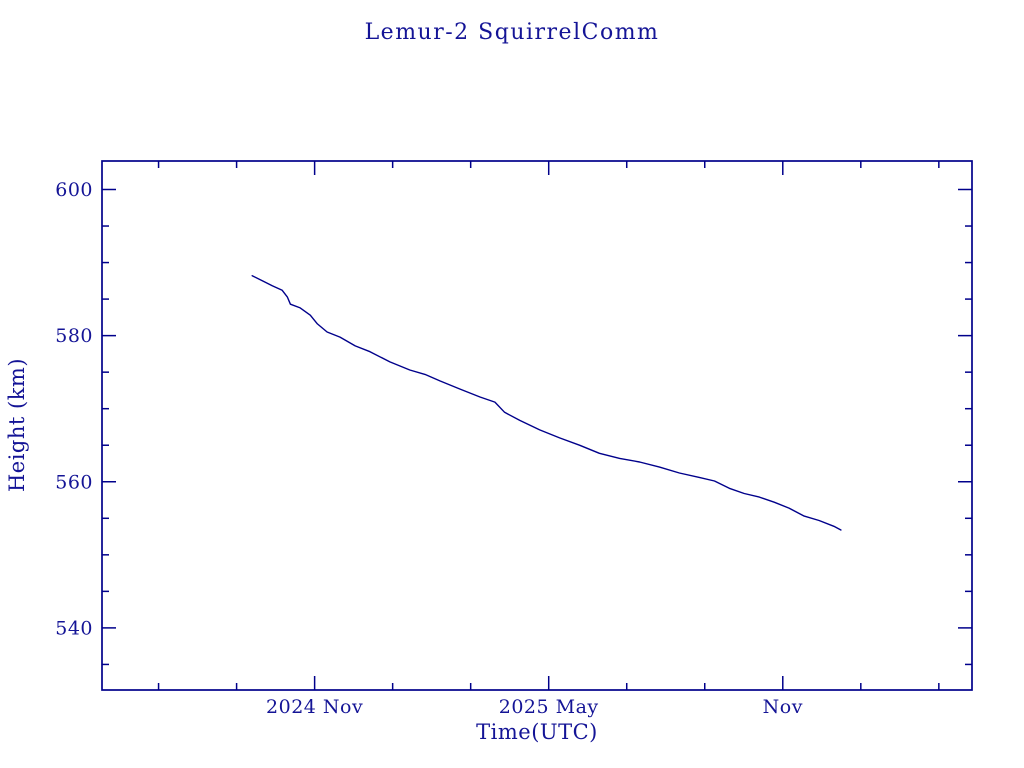 The width and height of the screenshot is (1024, 768). What do you see at coordinates (74, 628) in the screenshot?
I see `y-tick-label: 540` at bounding box center [74, 628].